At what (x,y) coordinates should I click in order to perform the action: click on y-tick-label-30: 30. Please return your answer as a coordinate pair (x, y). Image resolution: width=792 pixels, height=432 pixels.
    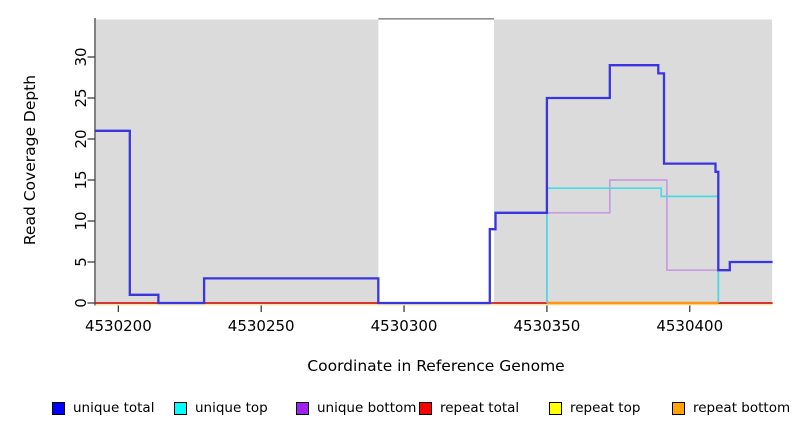
    Looking at the image, I should click on (81, 57).